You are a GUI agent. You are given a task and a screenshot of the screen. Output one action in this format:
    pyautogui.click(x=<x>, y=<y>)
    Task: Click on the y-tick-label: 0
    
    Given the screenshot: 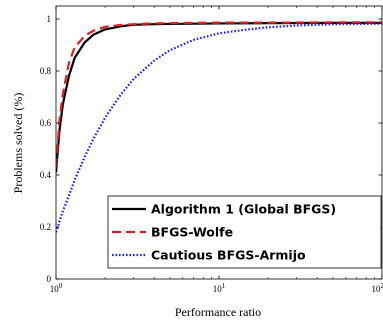 What is the action you would take?
    pyautogui.click(x=49, y=279)
    